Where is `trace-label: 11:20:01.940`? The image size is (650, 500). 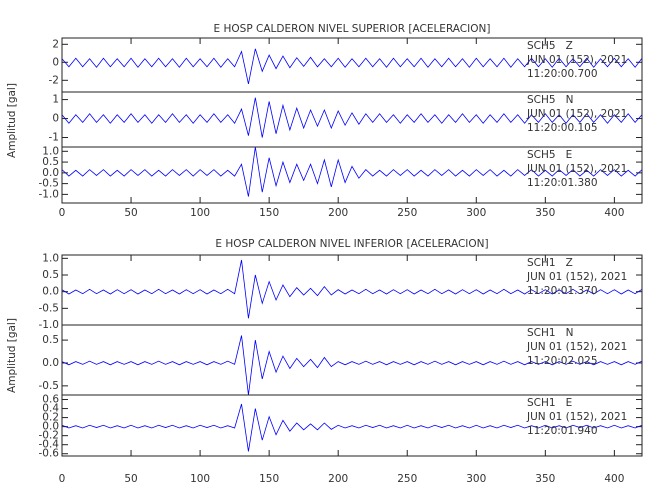 trace-label: 11:20:01.940 is located at coordinates (562, 431).